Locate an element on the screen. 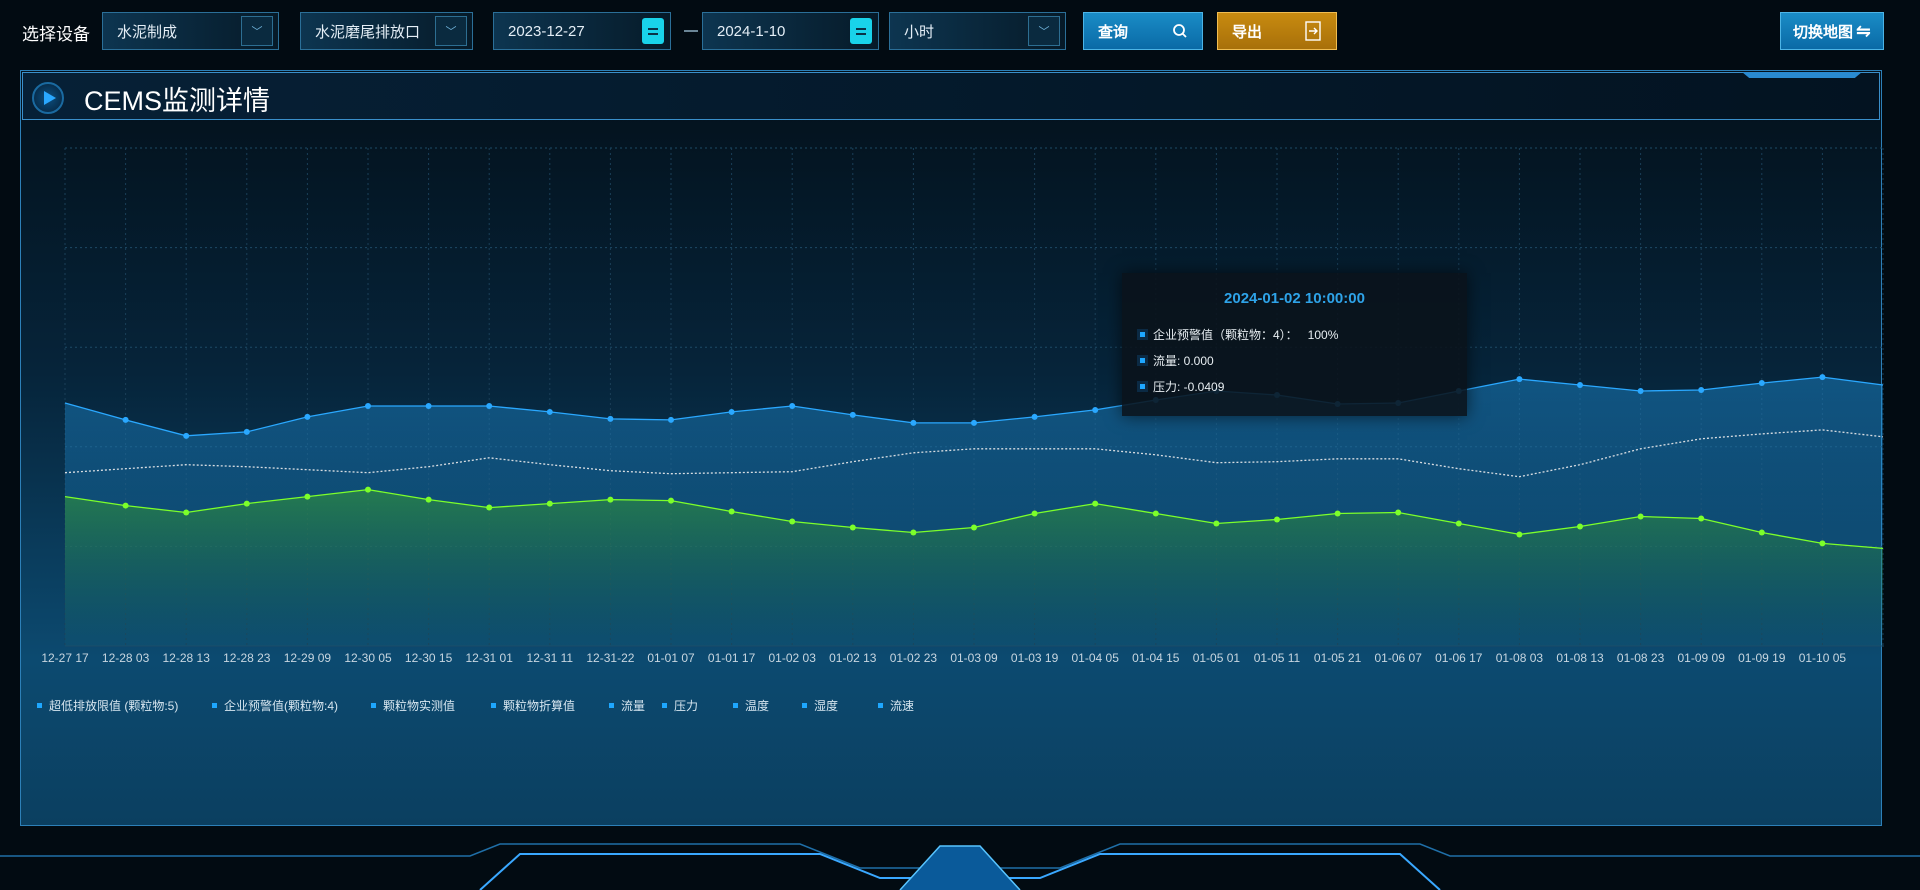 This screenshot has height=890, width=1920. switch-map-button: 切换地图 ⇋ is located at coordinates (1832, 31).